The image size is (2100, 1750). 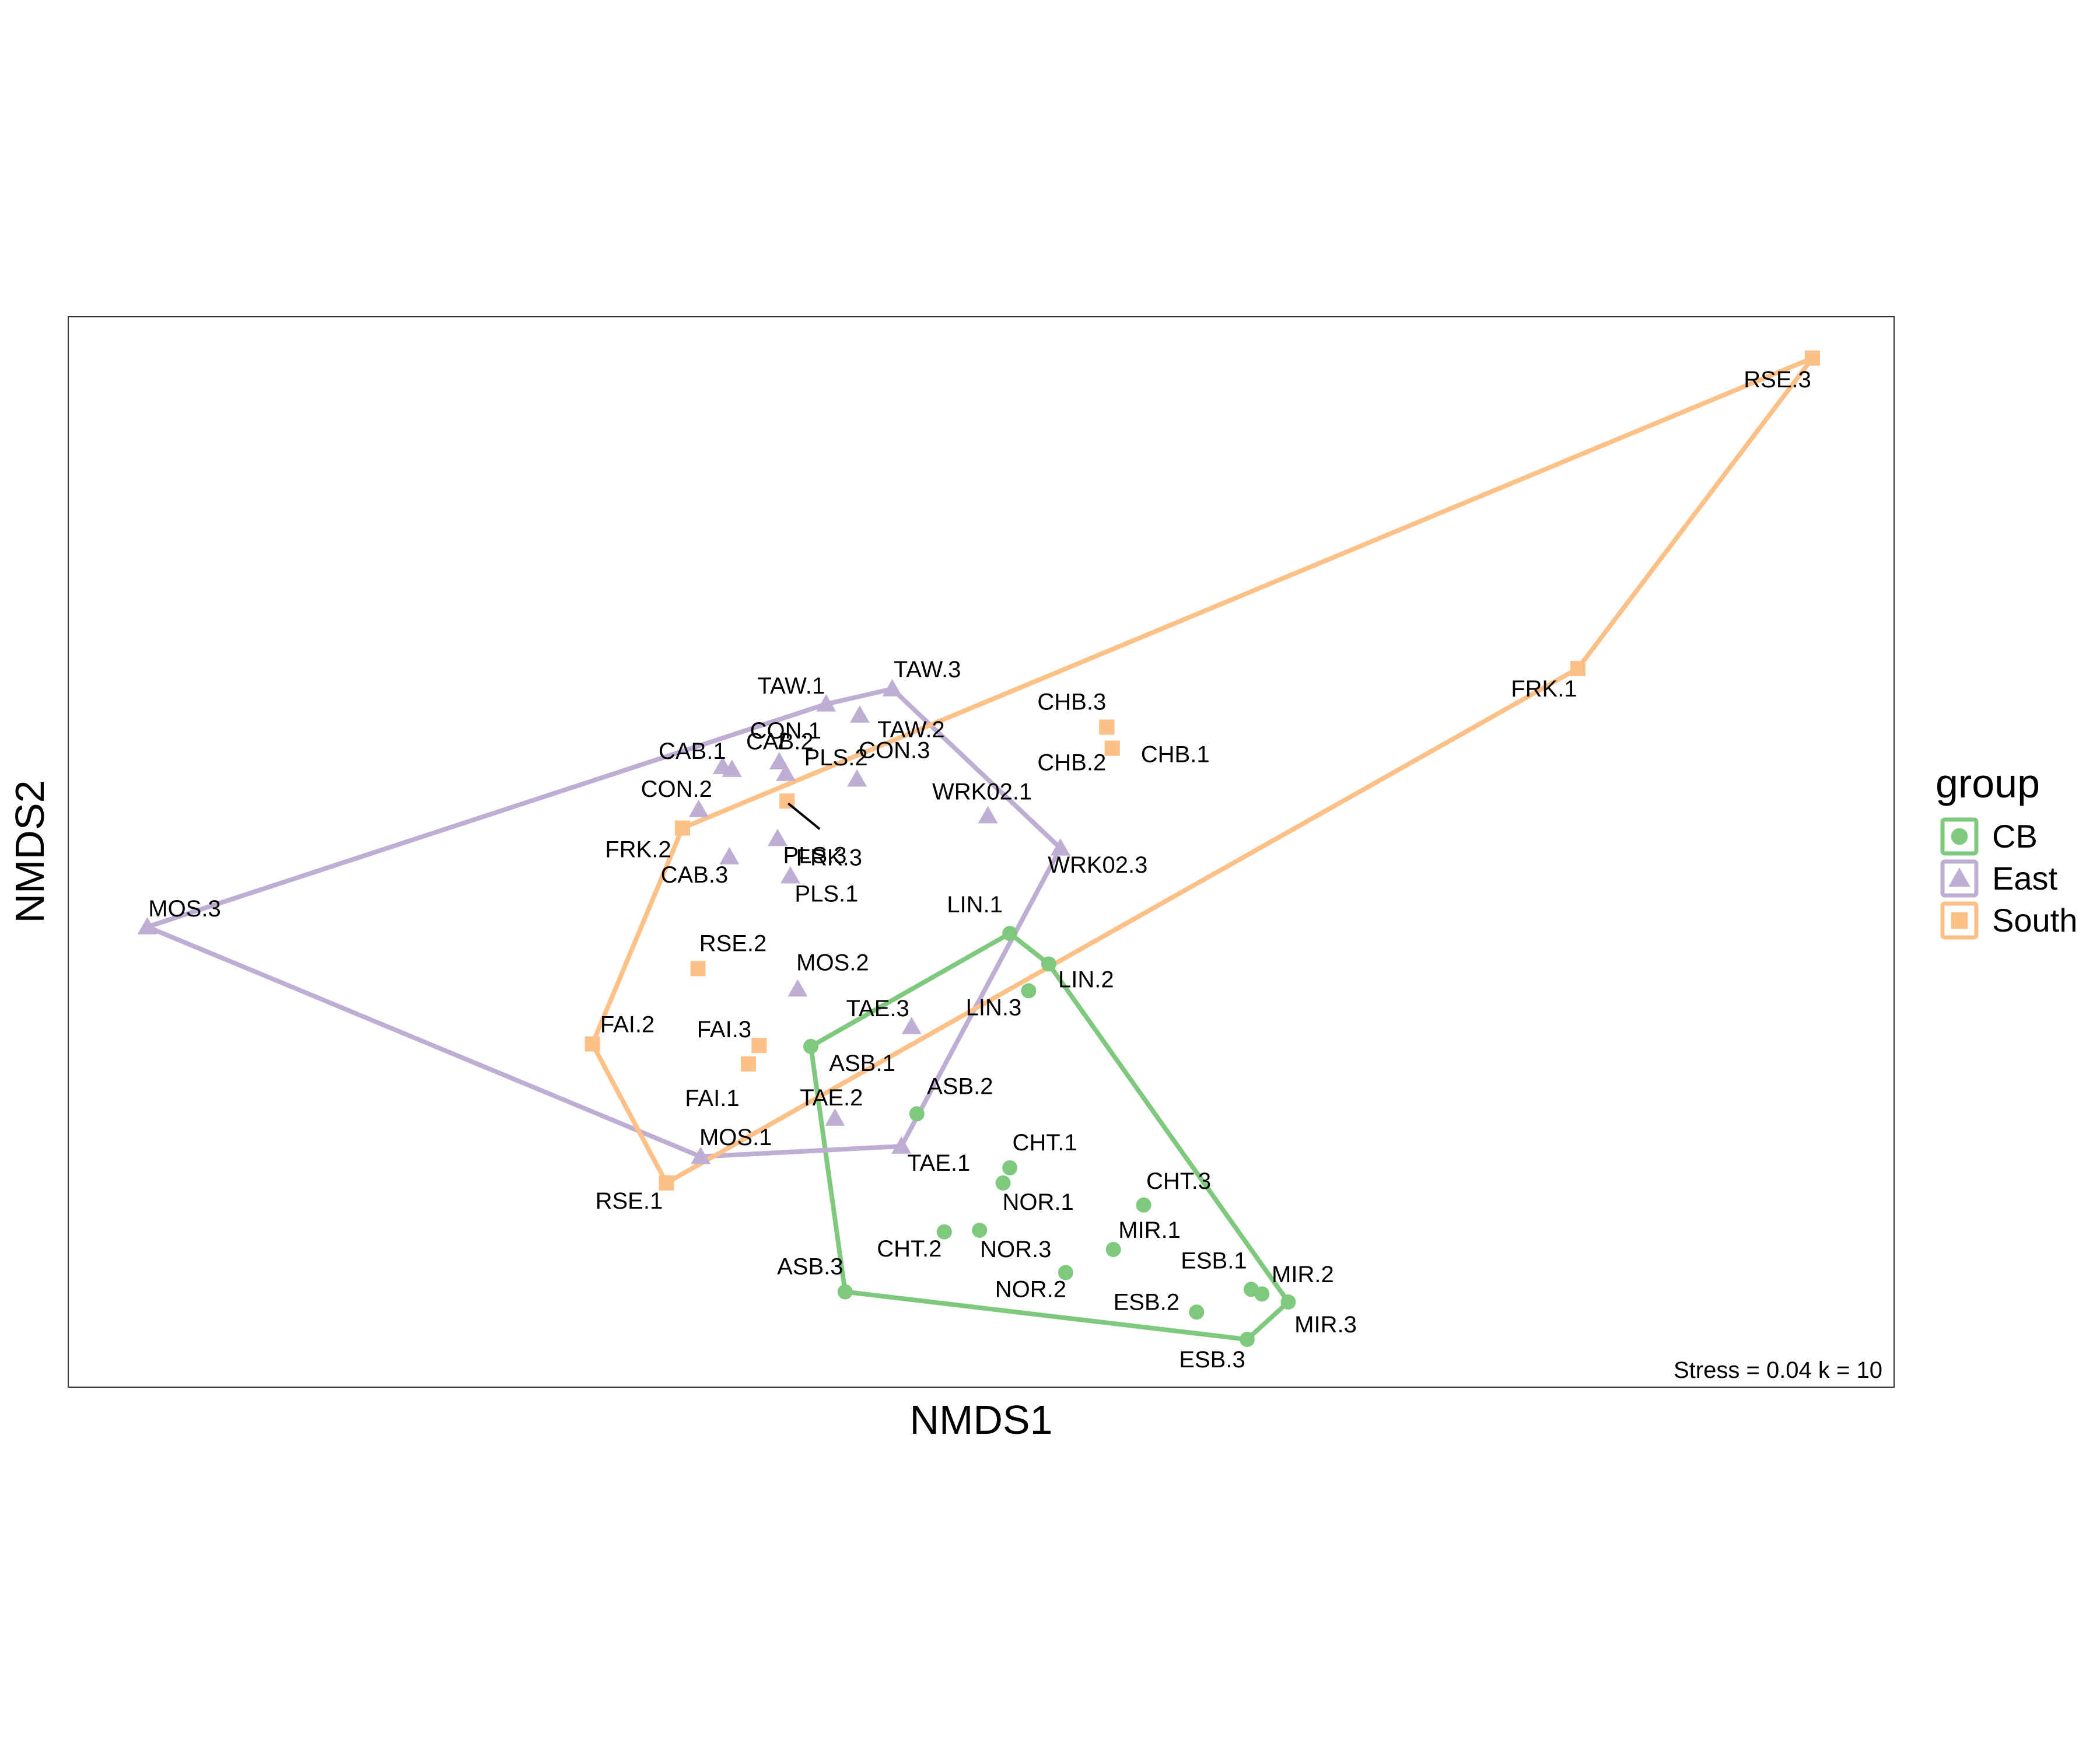 I want to click on point-label: RSE.2, so click(x=733, y=944).